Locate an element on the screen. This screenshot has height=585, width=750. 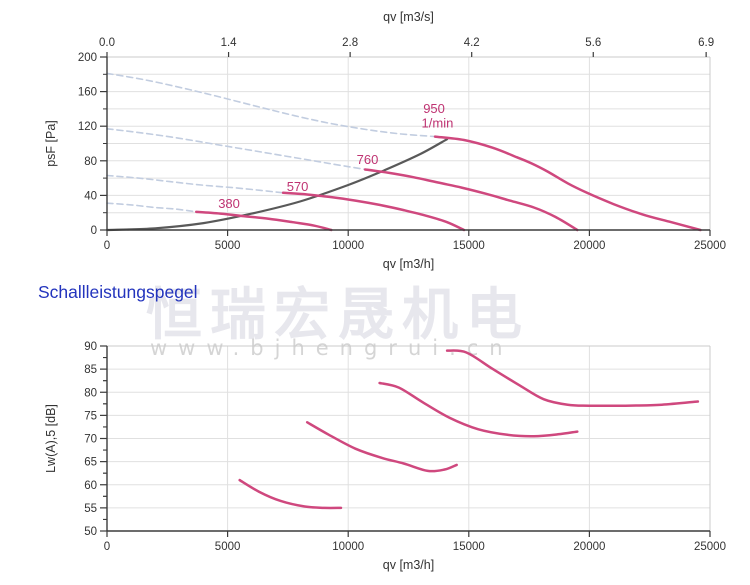
top-tick-label: 2.8 is located at coordinates (350, 43).